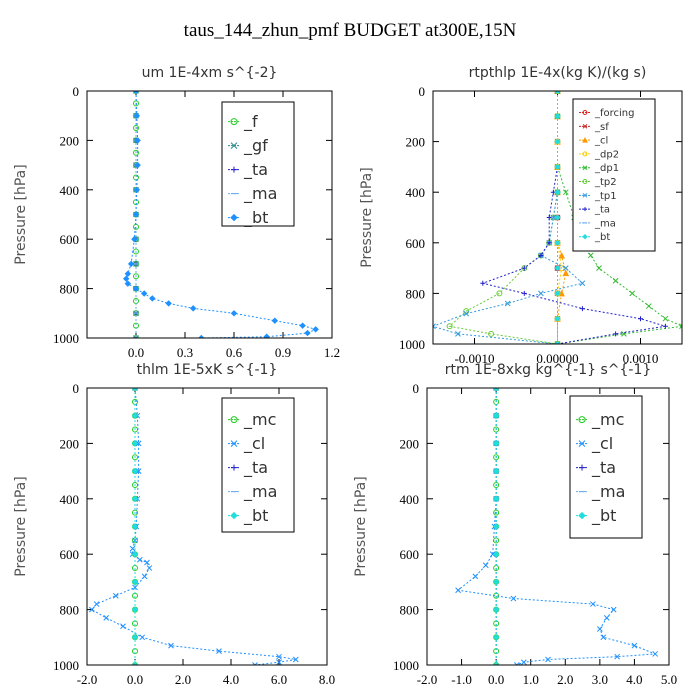 This screenshot has height=700, width=700. What do you see at coordinates (558, 73) in the screenshot?
I see `panel-title: rtpthlp 1E-4x(kg K)/(kg s)` at bounding box center [558, 73].